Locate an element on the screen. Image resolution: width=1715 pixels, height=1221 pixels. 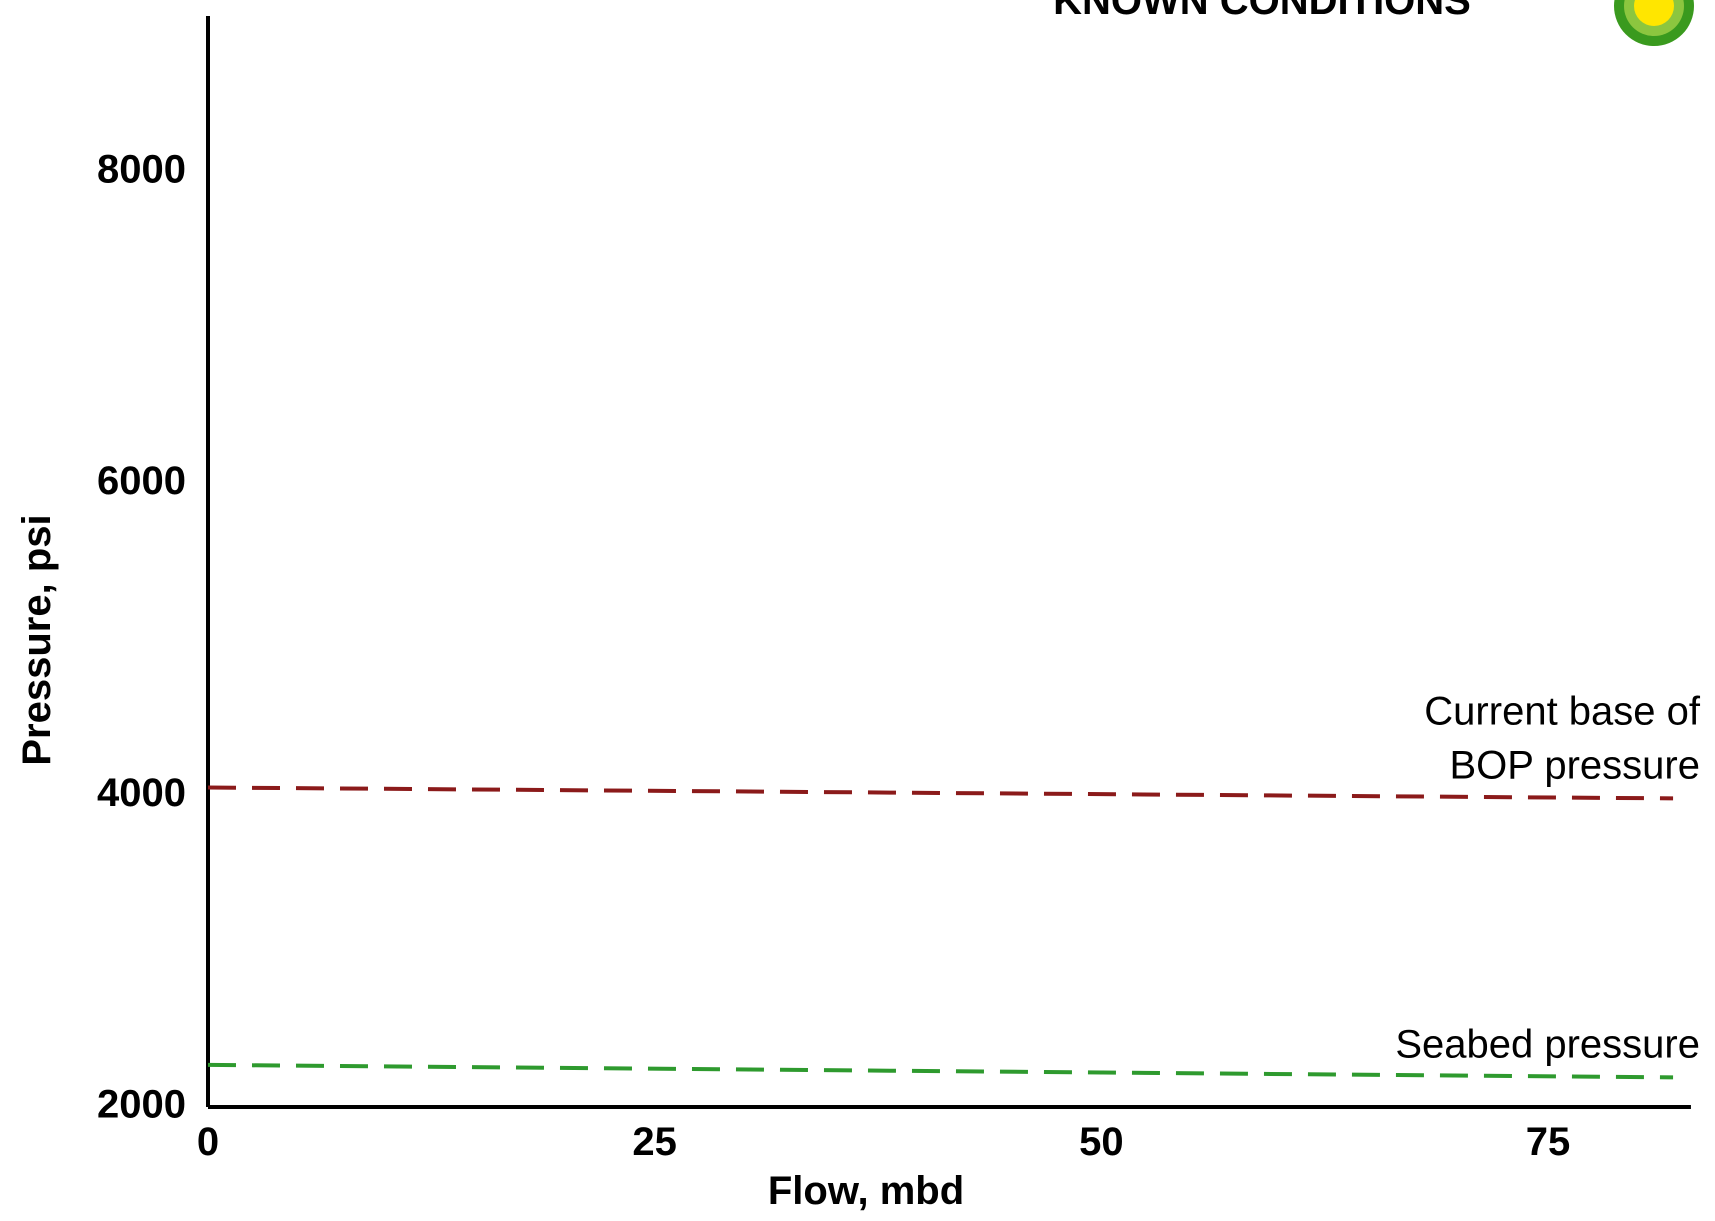
annotation: Current base of is located at coordinates (1562, 711).